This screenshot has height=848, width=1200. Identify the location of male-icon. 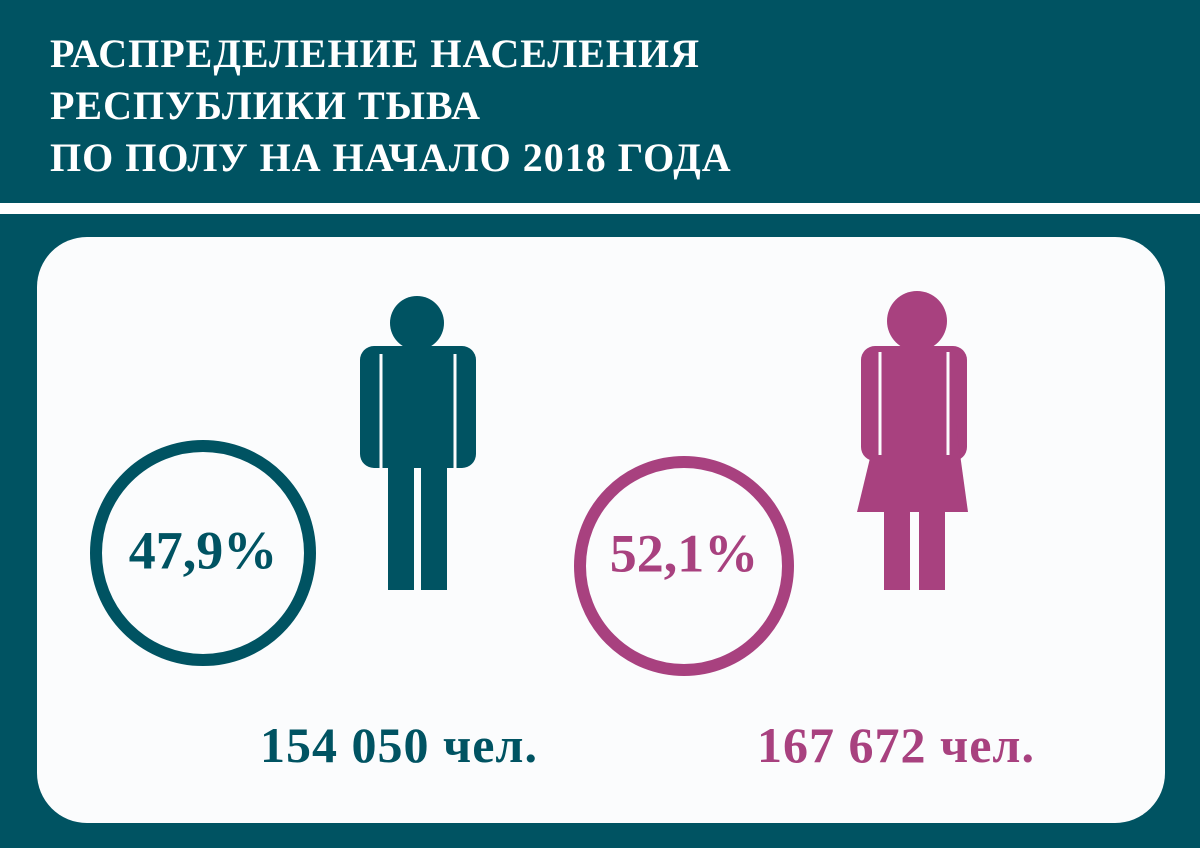
(418, 443).